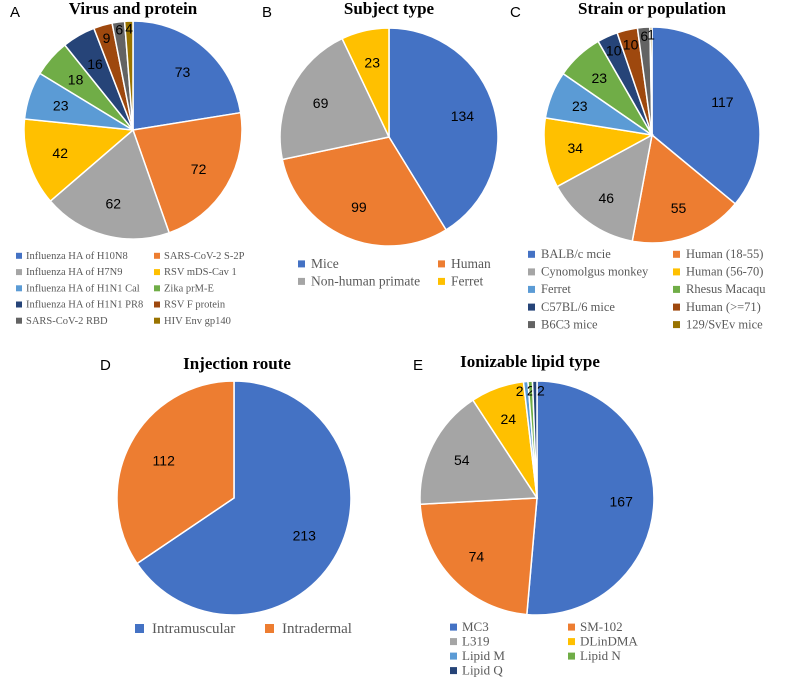 This screenshot has height=687, width=789. Describe the element at coordinates (114, 204) in the screenshot. I see `slice-value-label: 62` at that location.